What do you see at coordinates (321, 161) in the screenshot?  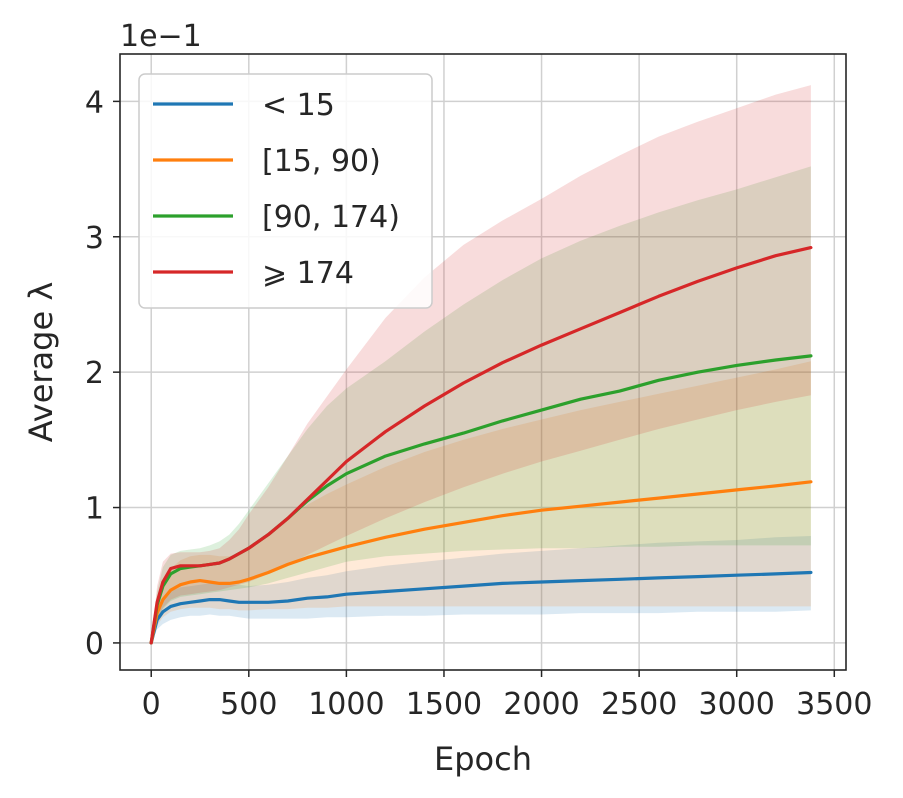 I see `legend-label-2: [15, 90)` at bounding box center [321, 161].